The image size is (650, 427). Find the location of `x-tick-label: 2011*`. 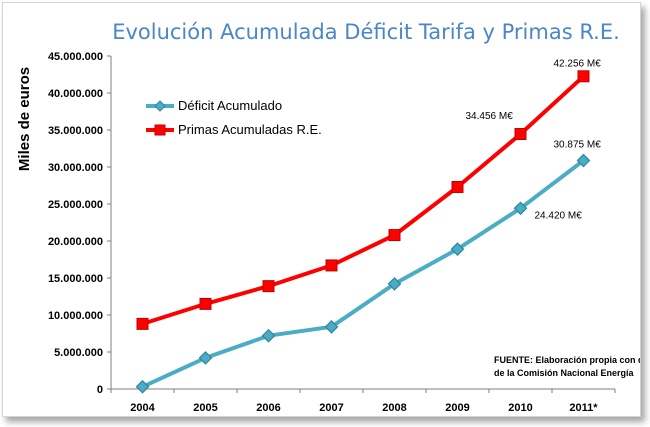

x-tick-label: 2011* is located at coordinates (583, 408).